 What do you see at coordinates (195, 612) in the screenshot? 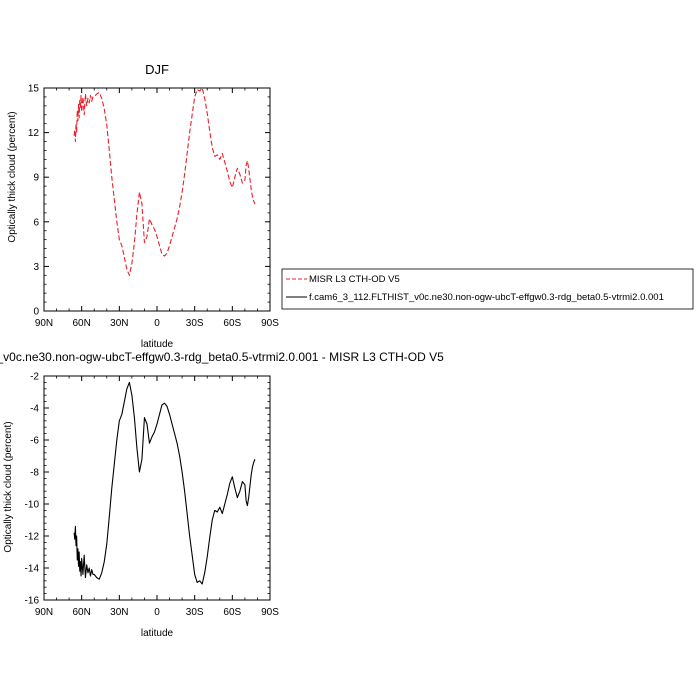
I see `bottom-x-tick-label: 30S` at bounding box center [195, 612].